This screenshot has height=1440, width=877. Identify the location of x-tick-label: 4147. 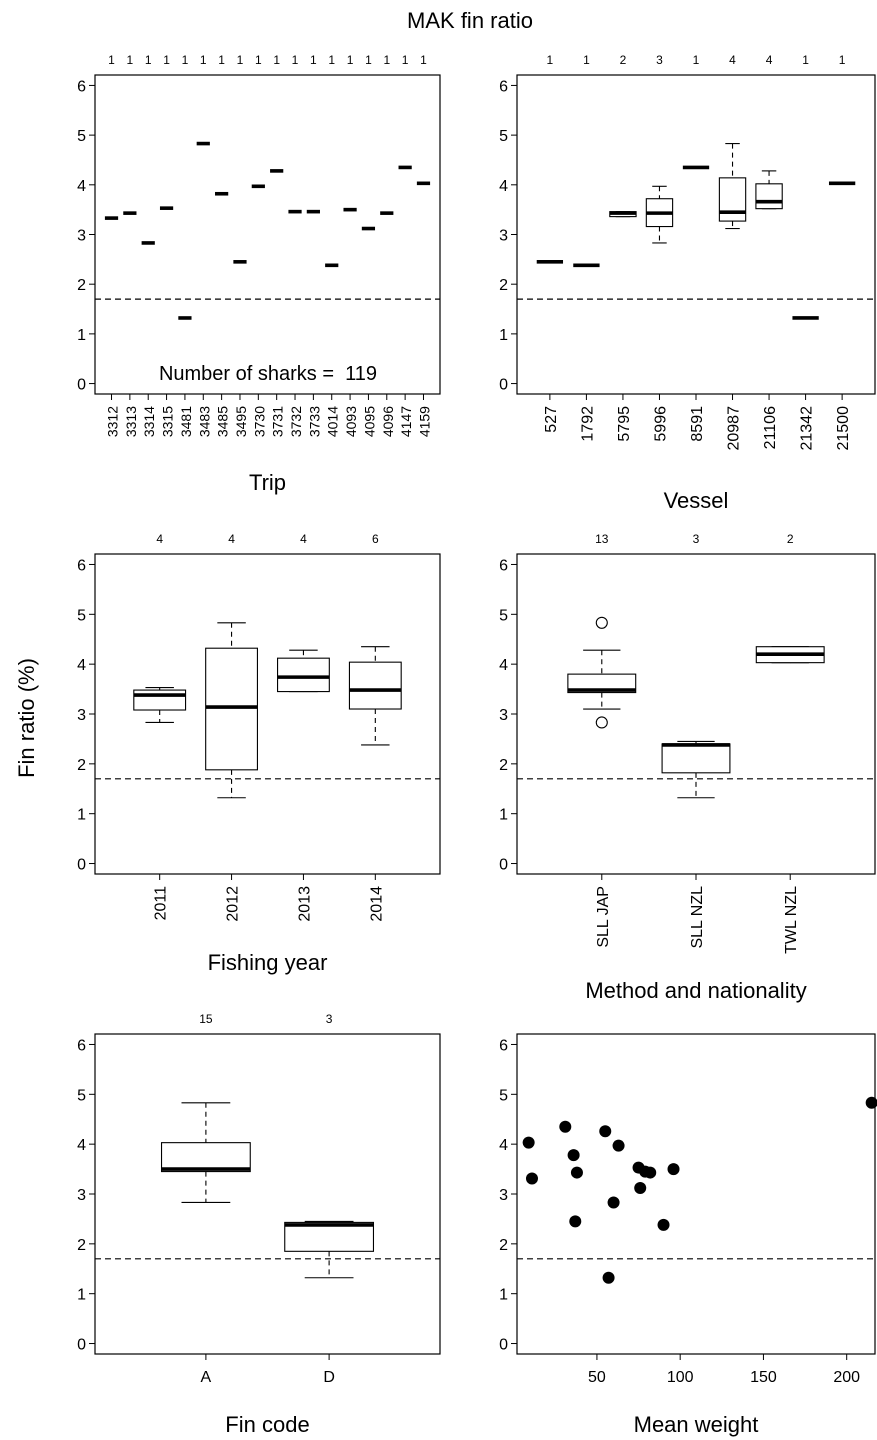
(406, 421).